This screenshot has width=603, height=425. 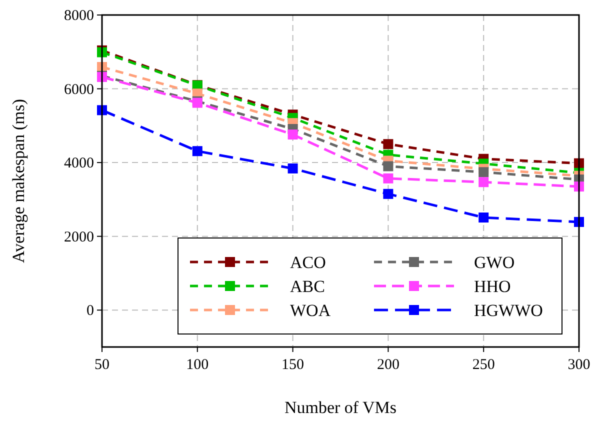 I want to click on legend-label: GWO, so click(x=494, y=262).